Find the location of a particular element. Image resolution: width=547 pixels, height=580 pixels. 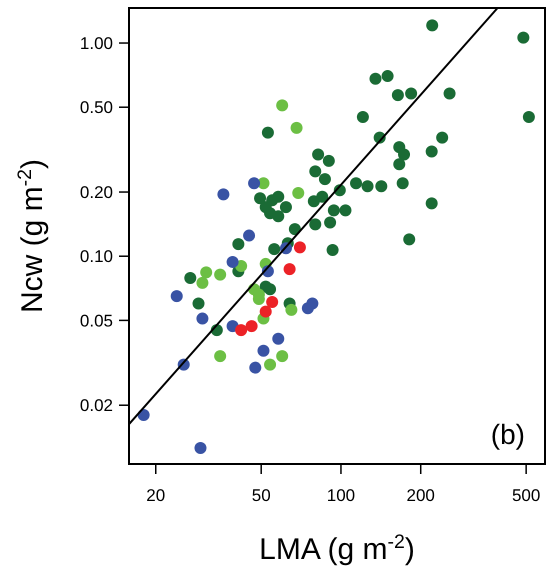

x-axis-title: LMA (g m$^{-2}$) is located at coordinates (337, 548).